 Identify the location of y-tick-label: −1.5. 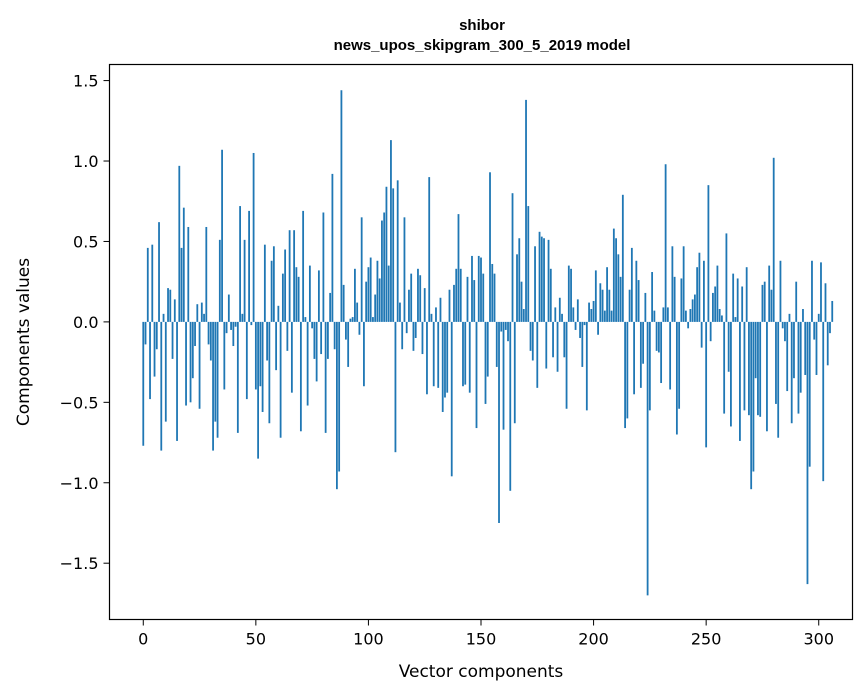
(79, 563).